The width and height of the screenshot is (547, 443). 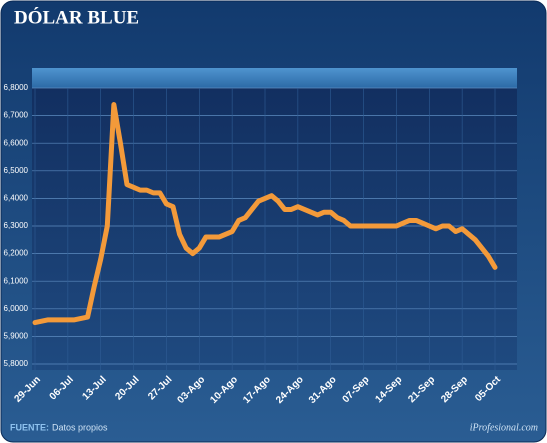 What do you see at coordinates (16, 336) in the screenshot?
I see `y-tick-label: 5,9000` at bounding box center [16, 336].